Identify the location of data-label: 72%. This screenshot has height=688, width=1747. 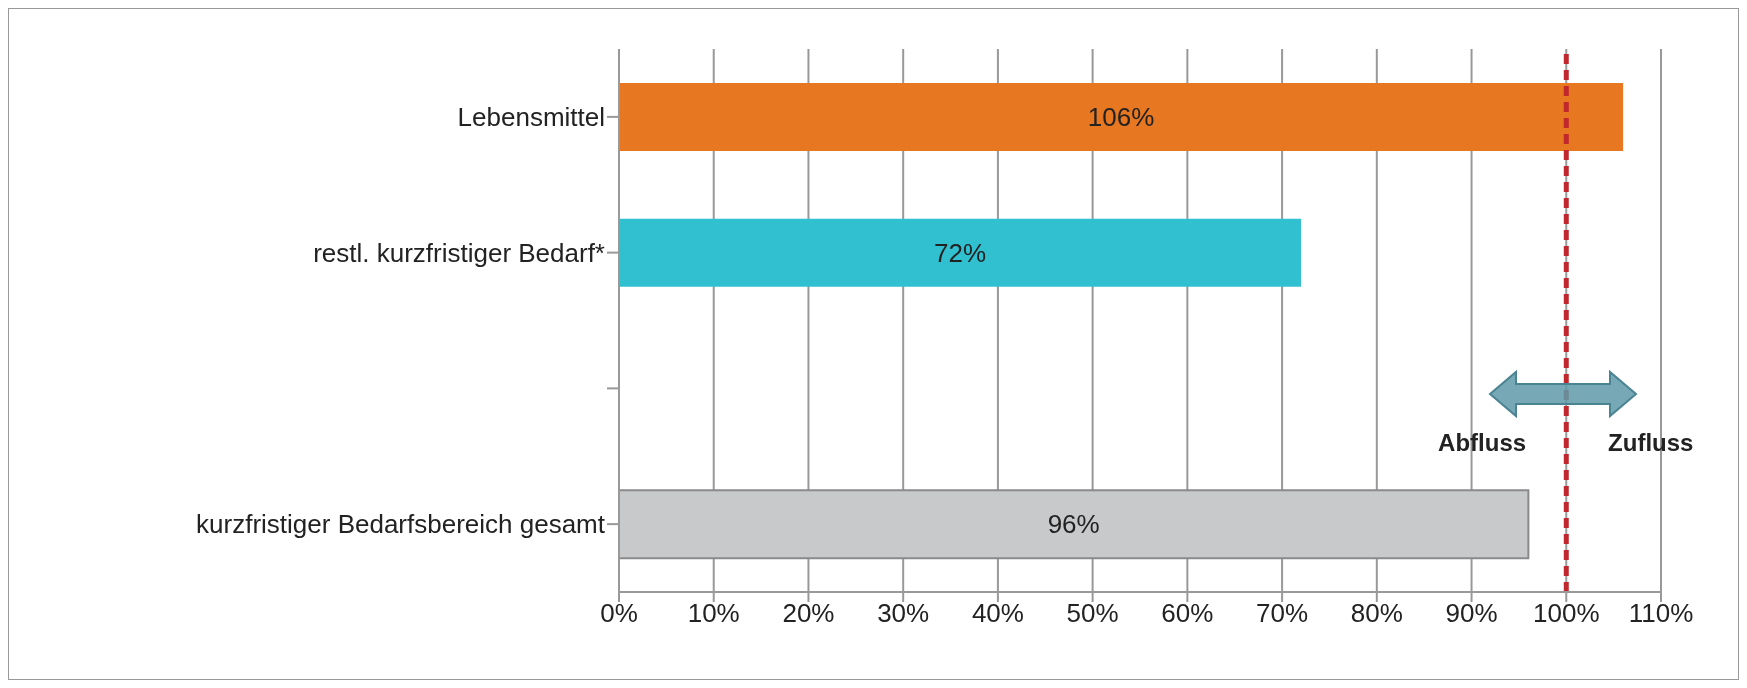
(960, 252).